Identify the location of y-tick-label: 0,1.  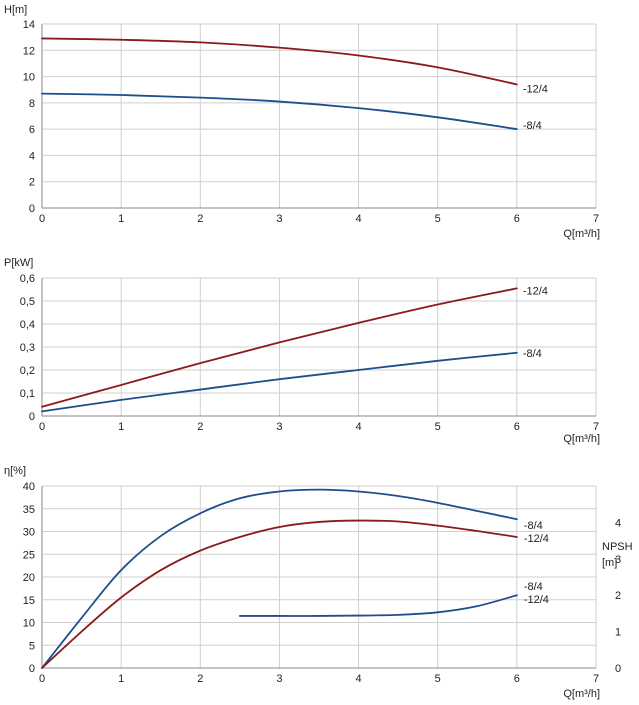
(27, 394).